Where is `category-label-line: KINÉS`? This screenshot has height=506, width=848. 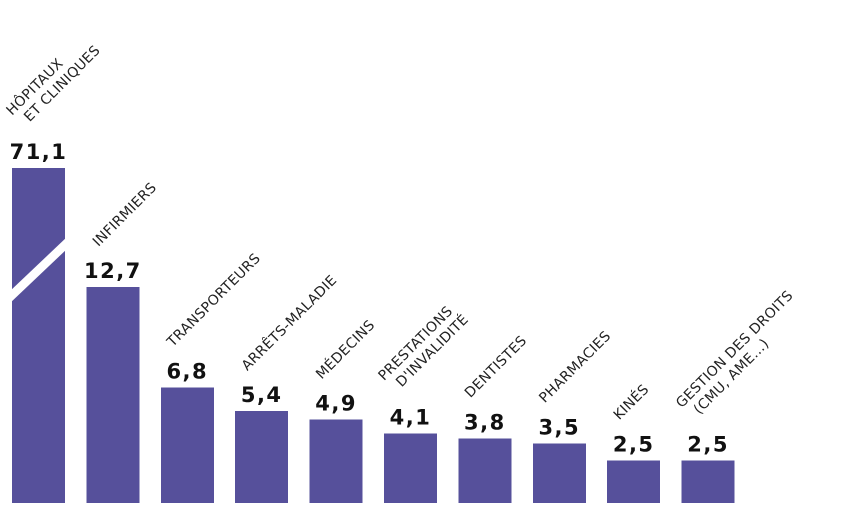
category-label-line: KINÉS is located at coordinates (631, 402).